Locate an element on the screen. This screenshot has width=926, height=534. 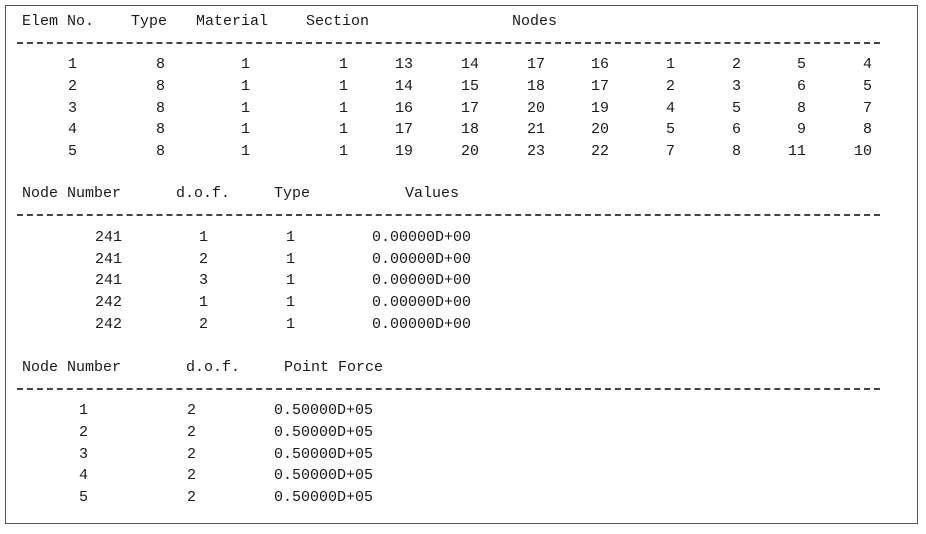
dof-header: d.o.f. is located at coordinates (213, 367).